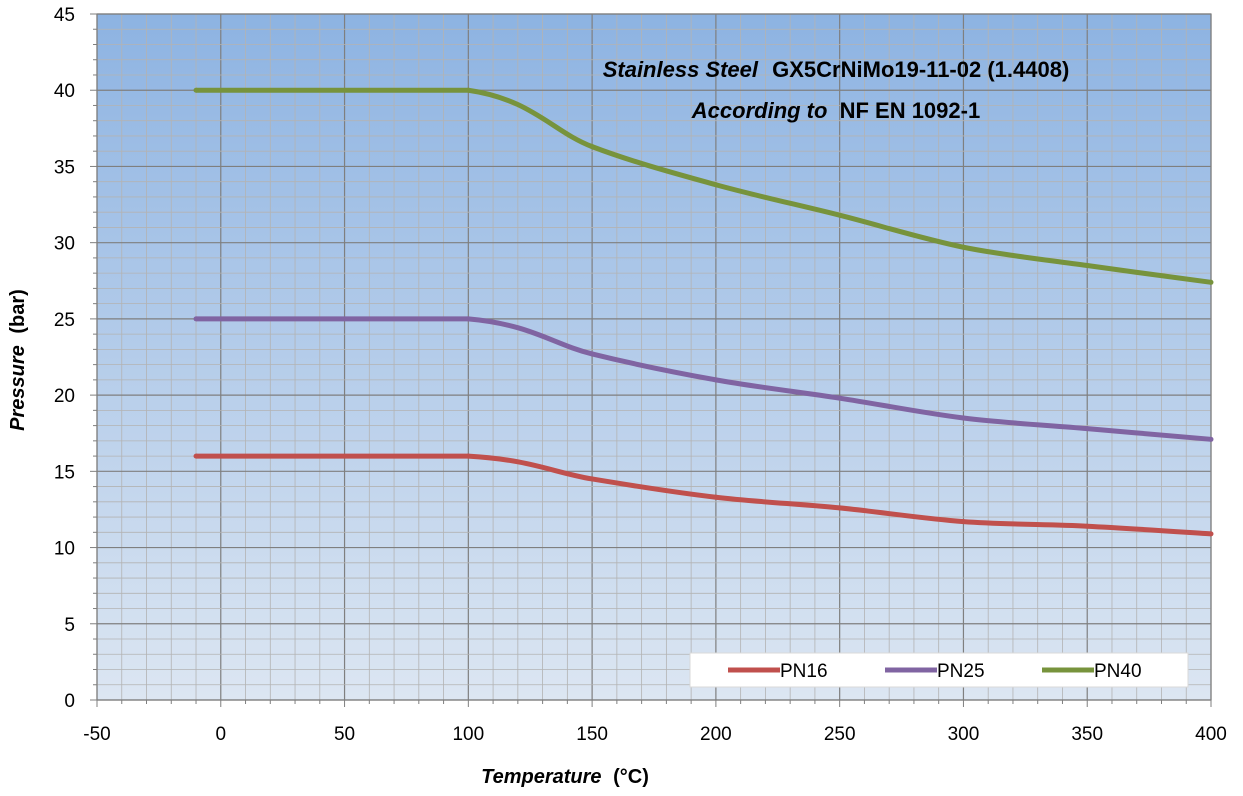 The image size is (1243, 796). I want to click on legend-label-pn25: PN25, so click(961, 671).